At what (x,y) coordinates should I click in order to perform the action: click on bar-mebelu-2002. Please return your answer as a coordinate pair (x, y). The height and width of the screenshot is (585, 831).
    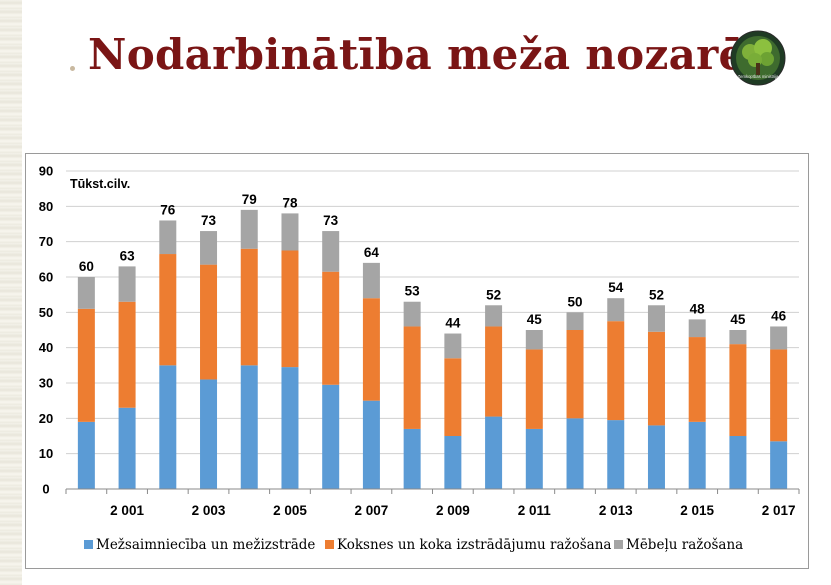
    Looking at the image, I should click on (168, 237).